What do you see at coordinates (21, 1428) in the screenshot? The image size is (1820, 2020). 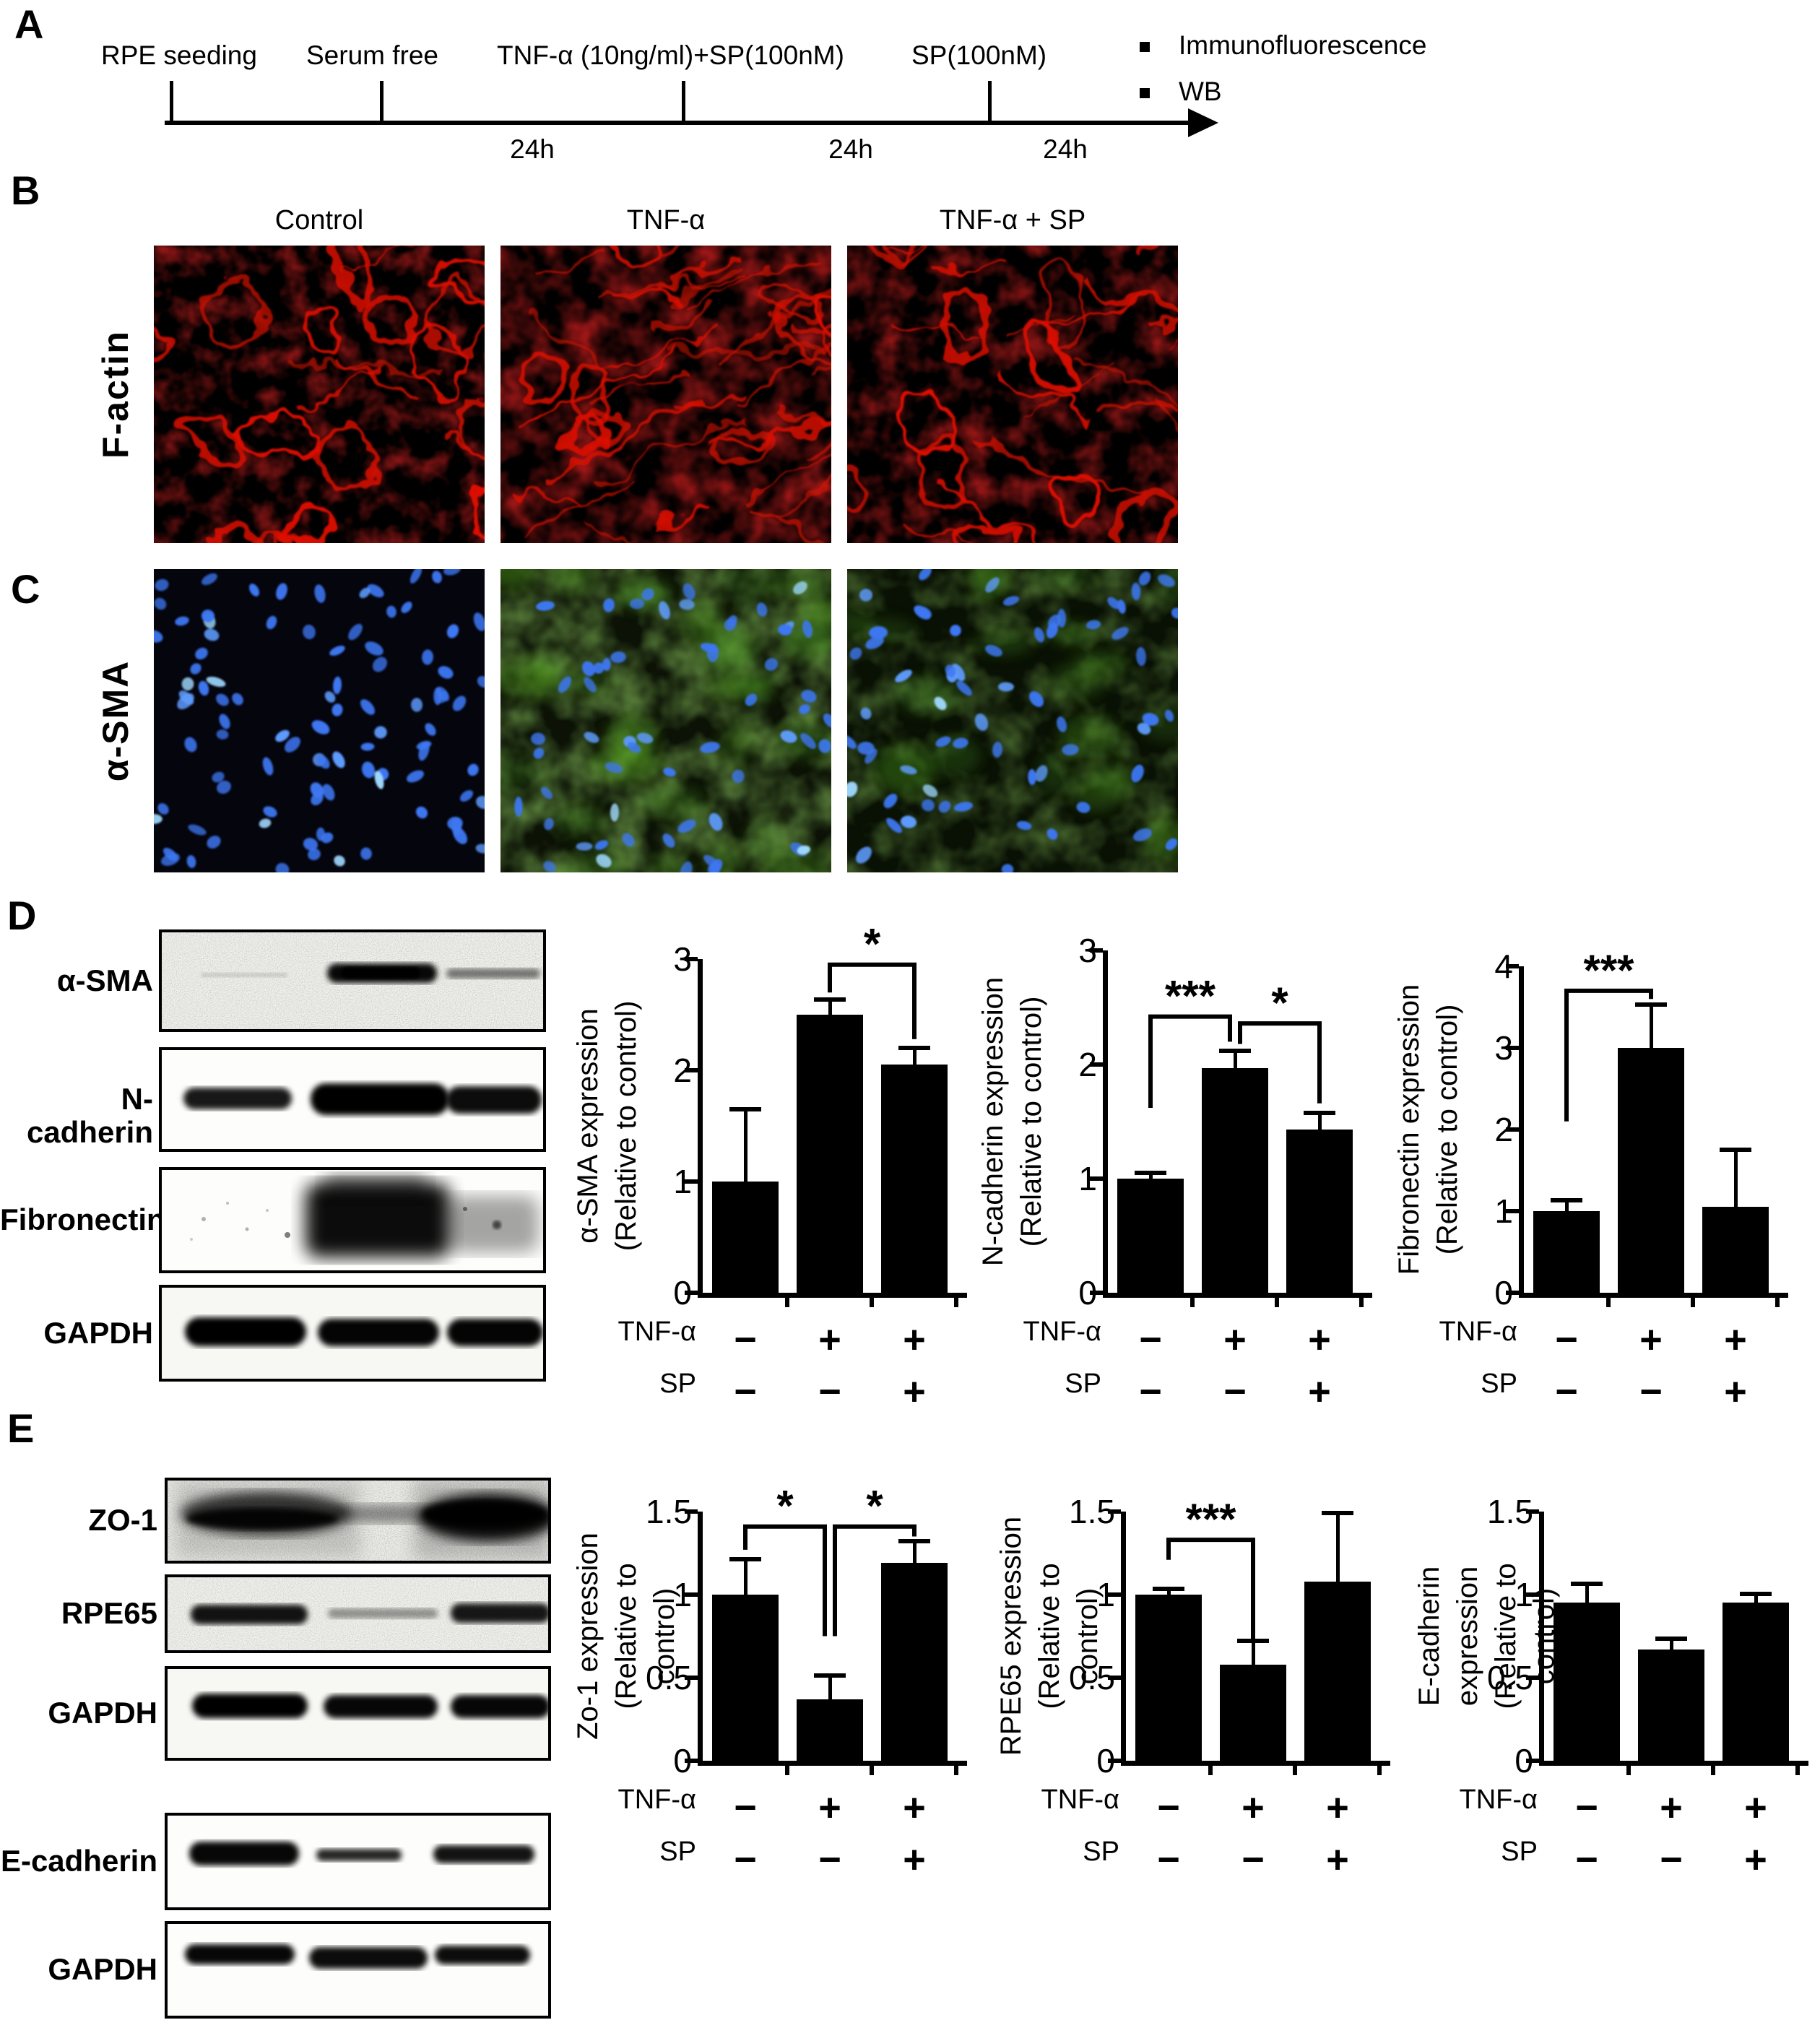 I see `panel-e-label: E` at bounding box center [21, 1428].